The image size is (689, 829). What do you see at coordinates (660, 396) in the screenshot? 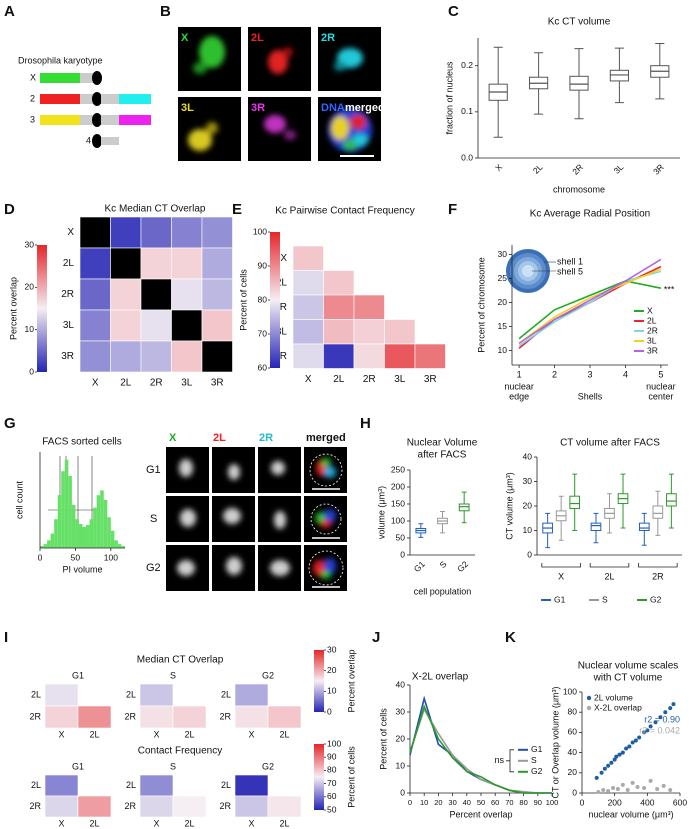
I see `x-end-label: center` at bounding box center [660, 396].